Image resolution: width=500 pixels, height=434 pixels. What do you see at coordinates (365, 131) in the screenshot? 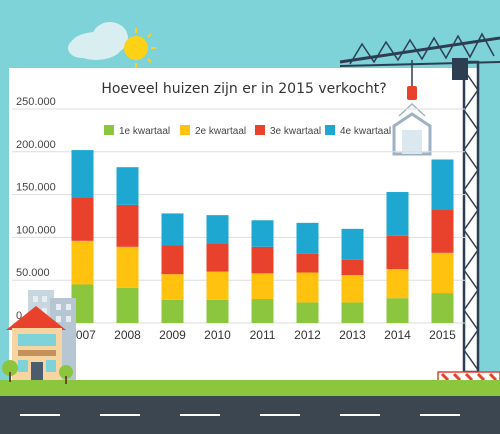
I see `legend-label: 4e kwartaal` at bounding box center [365, 131].